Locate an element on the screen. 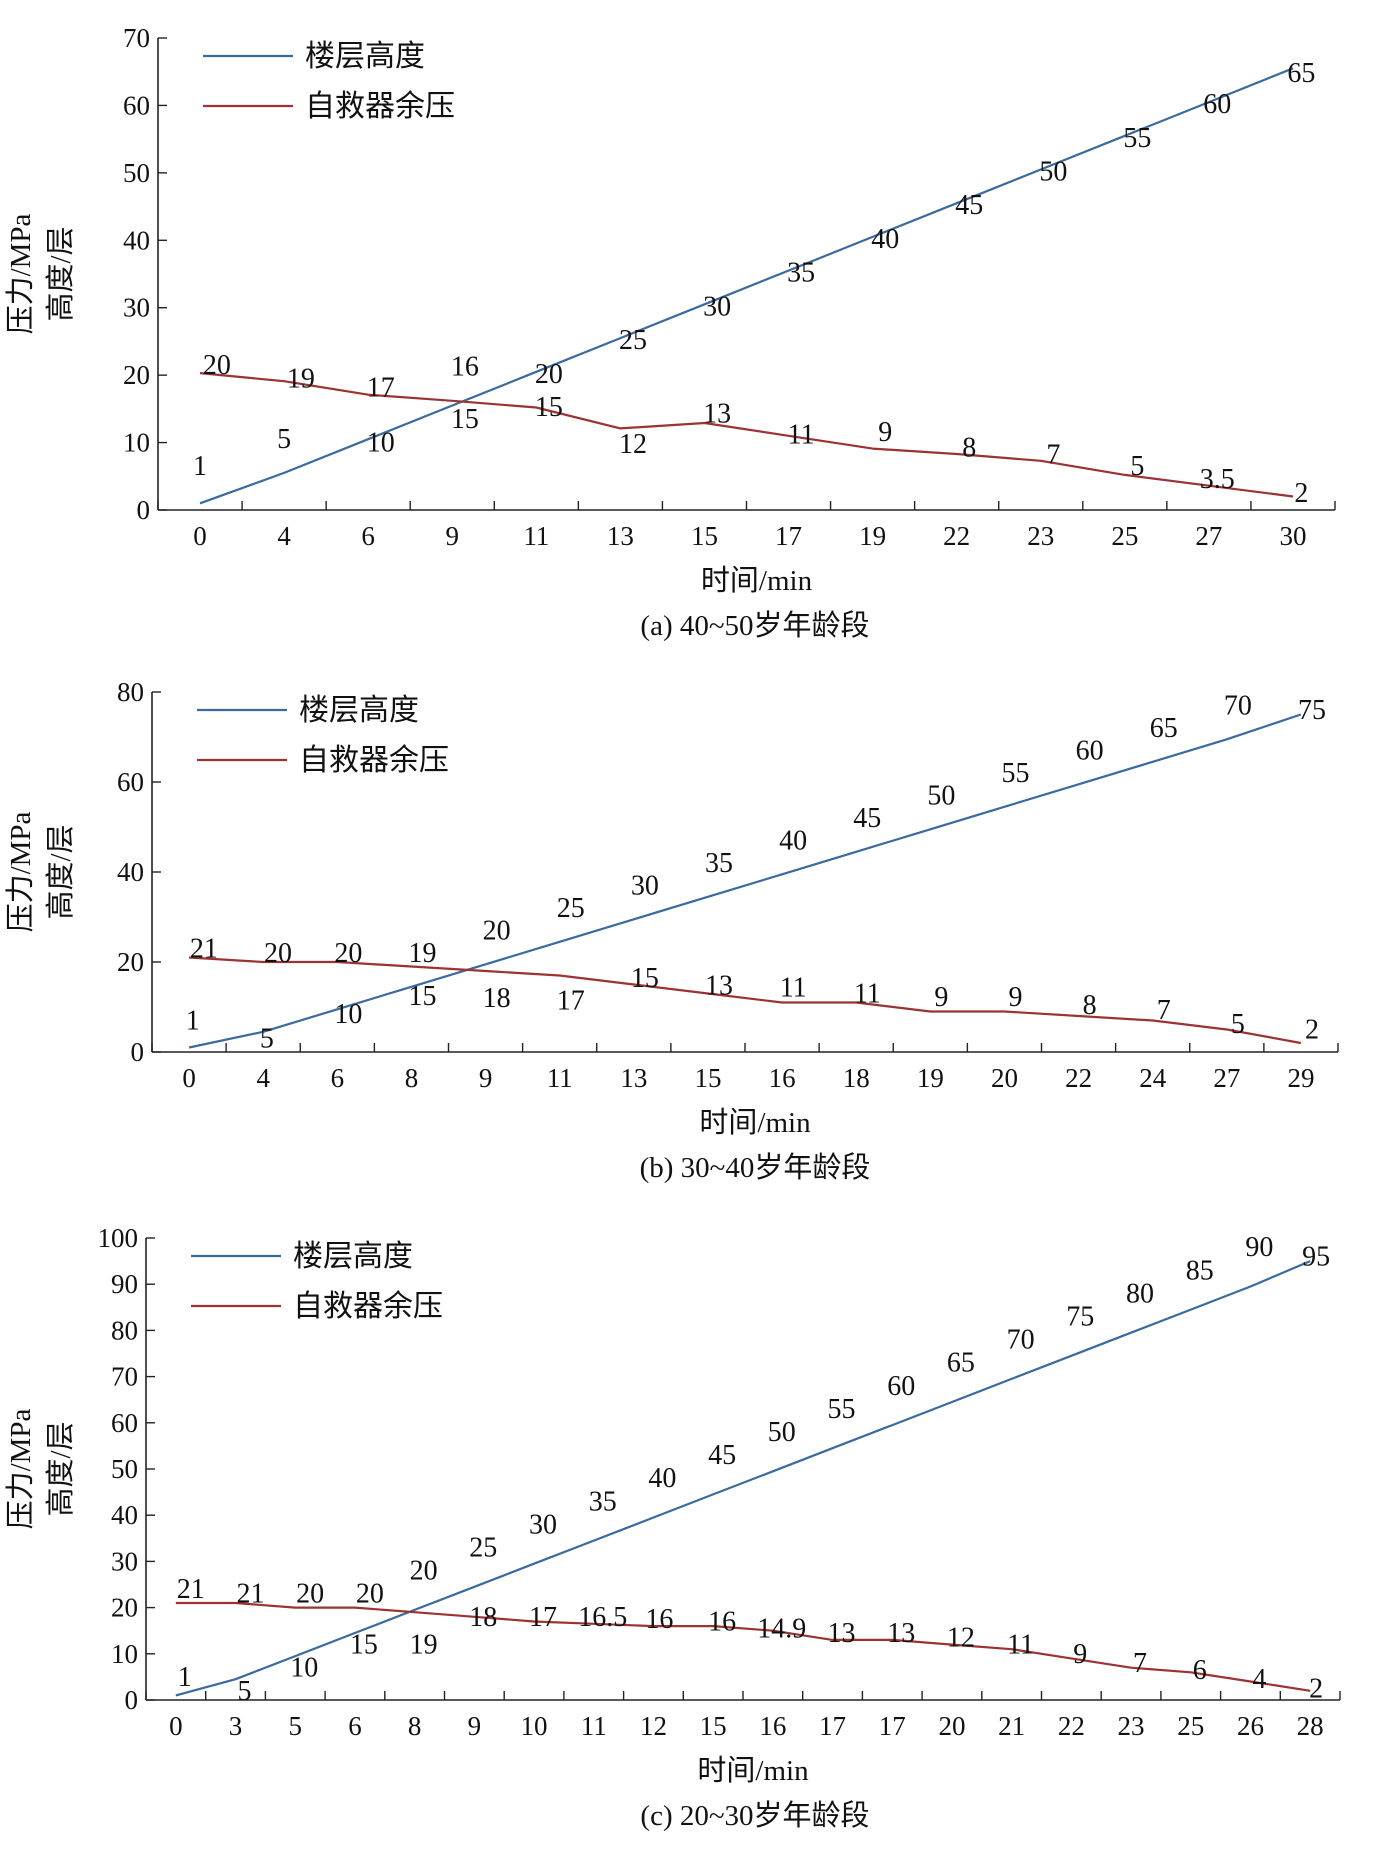  data-label: 25 is located at coordinates (483, 1548).